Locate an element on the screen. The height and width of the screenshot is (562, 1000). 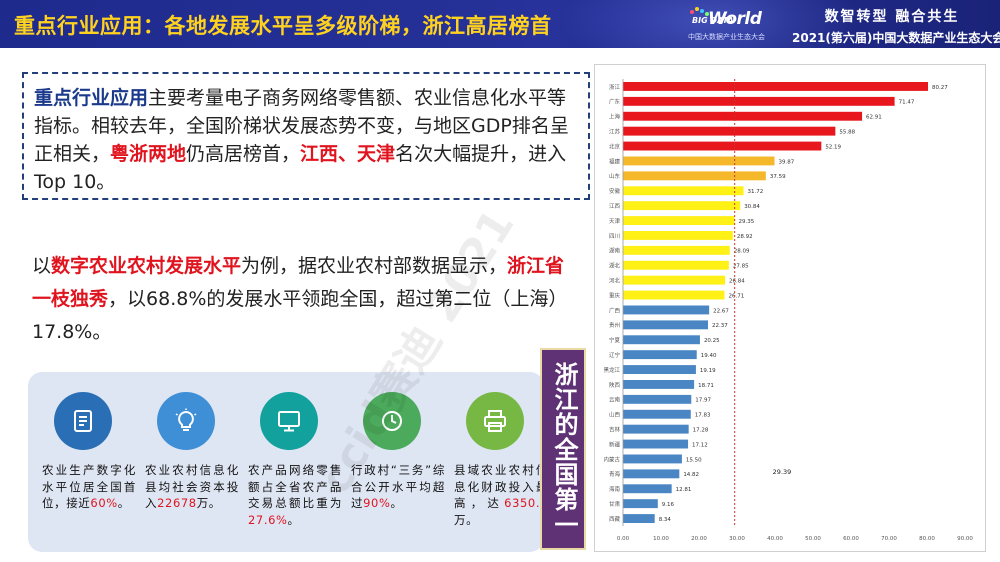
chart-value-label: 22.67 is located at coordinates (721, 311).